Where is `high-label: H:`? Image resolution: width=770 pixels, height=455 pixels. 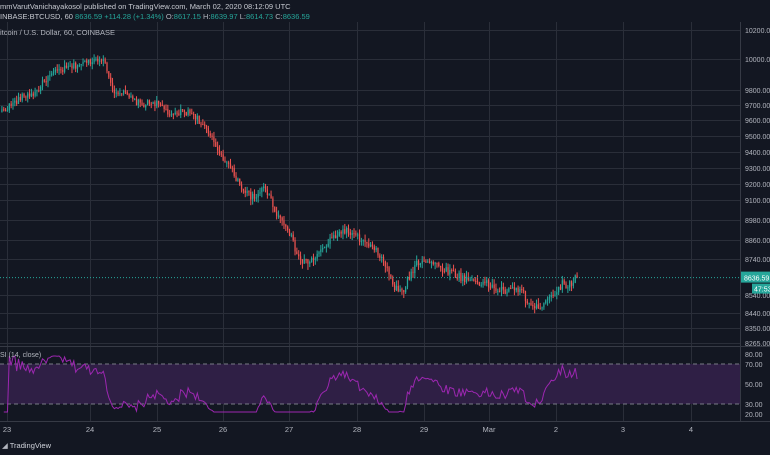
high-label: H: is located at coordinates (207, 16).